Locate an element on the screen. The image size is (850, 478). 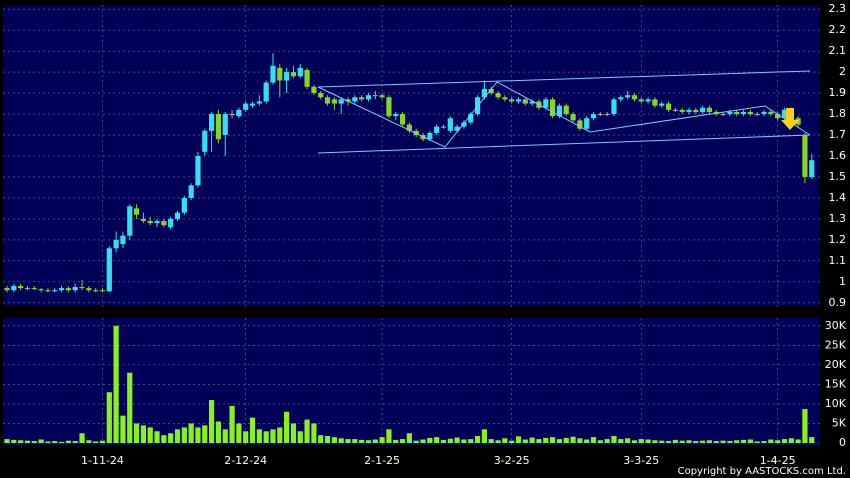
y-tick-label: 1.9 is located at coordinates (838, 92).